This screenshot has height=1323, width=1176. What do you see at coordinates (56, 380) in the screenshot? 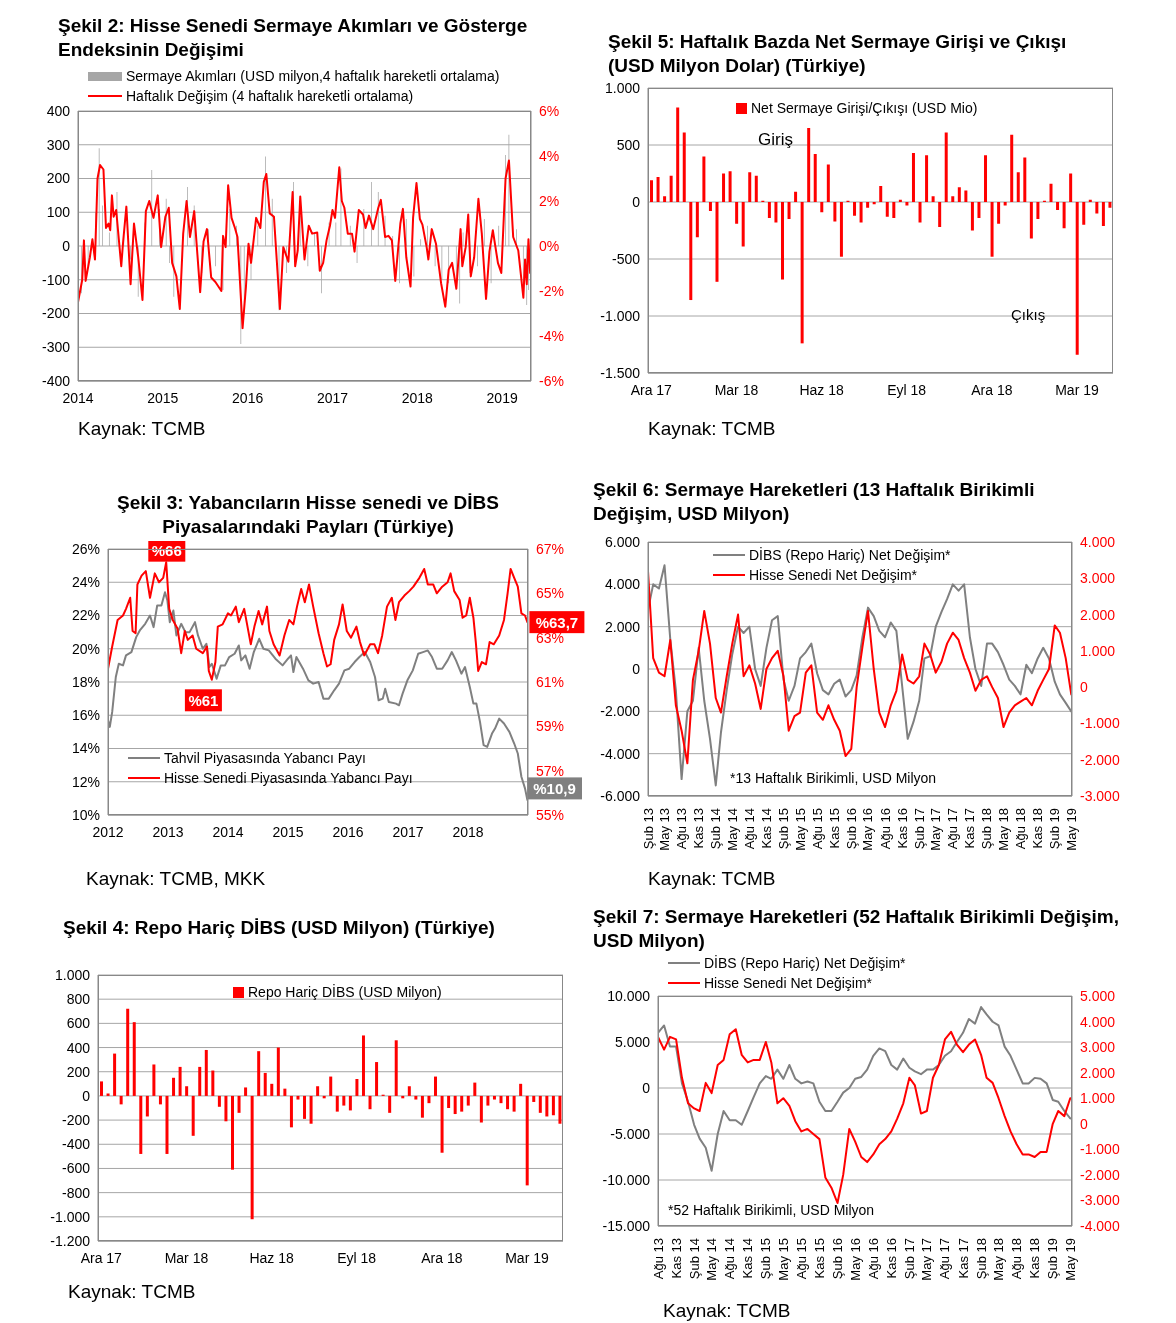
I see `y-tick-label: -400` at bounding box center [56, 380].